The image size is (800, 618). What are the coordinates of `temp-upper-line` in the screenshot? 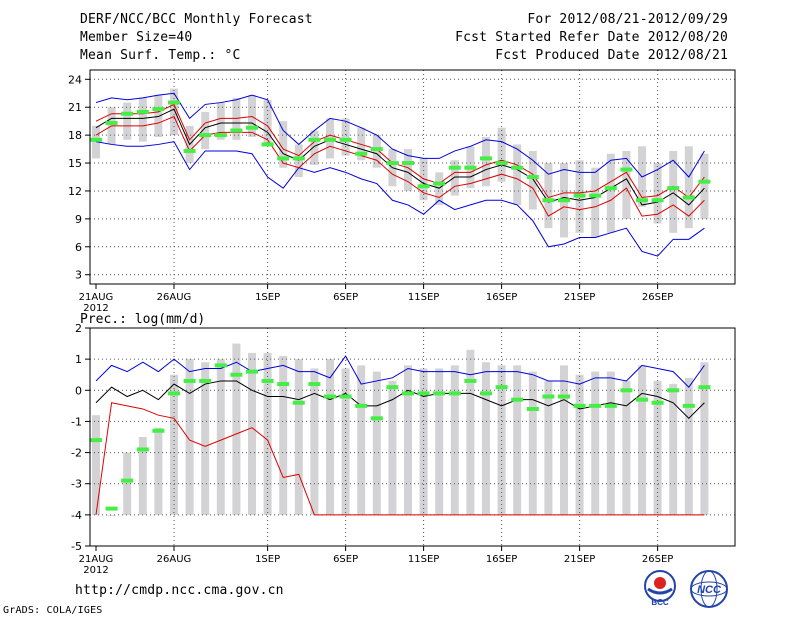 It's located at (400, 135).